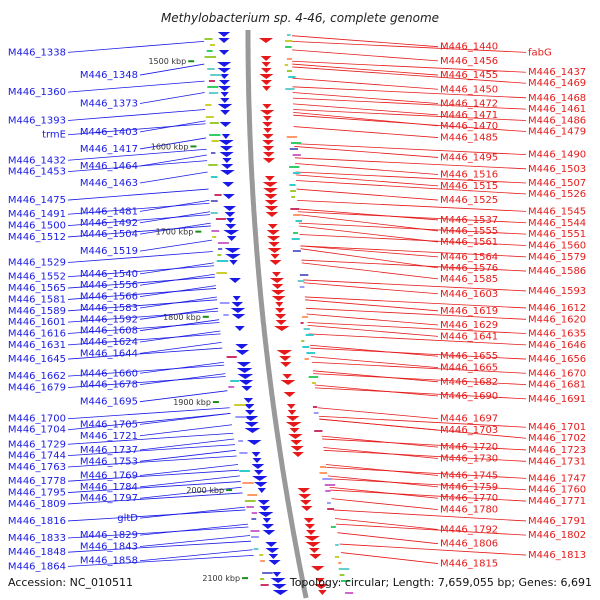 This screenshot has height=600, width=600. What do you see at coordinates (109, 297) in the screenshot?
I see `left-gene-label: M446_1566` at bounding box center [109, 297].